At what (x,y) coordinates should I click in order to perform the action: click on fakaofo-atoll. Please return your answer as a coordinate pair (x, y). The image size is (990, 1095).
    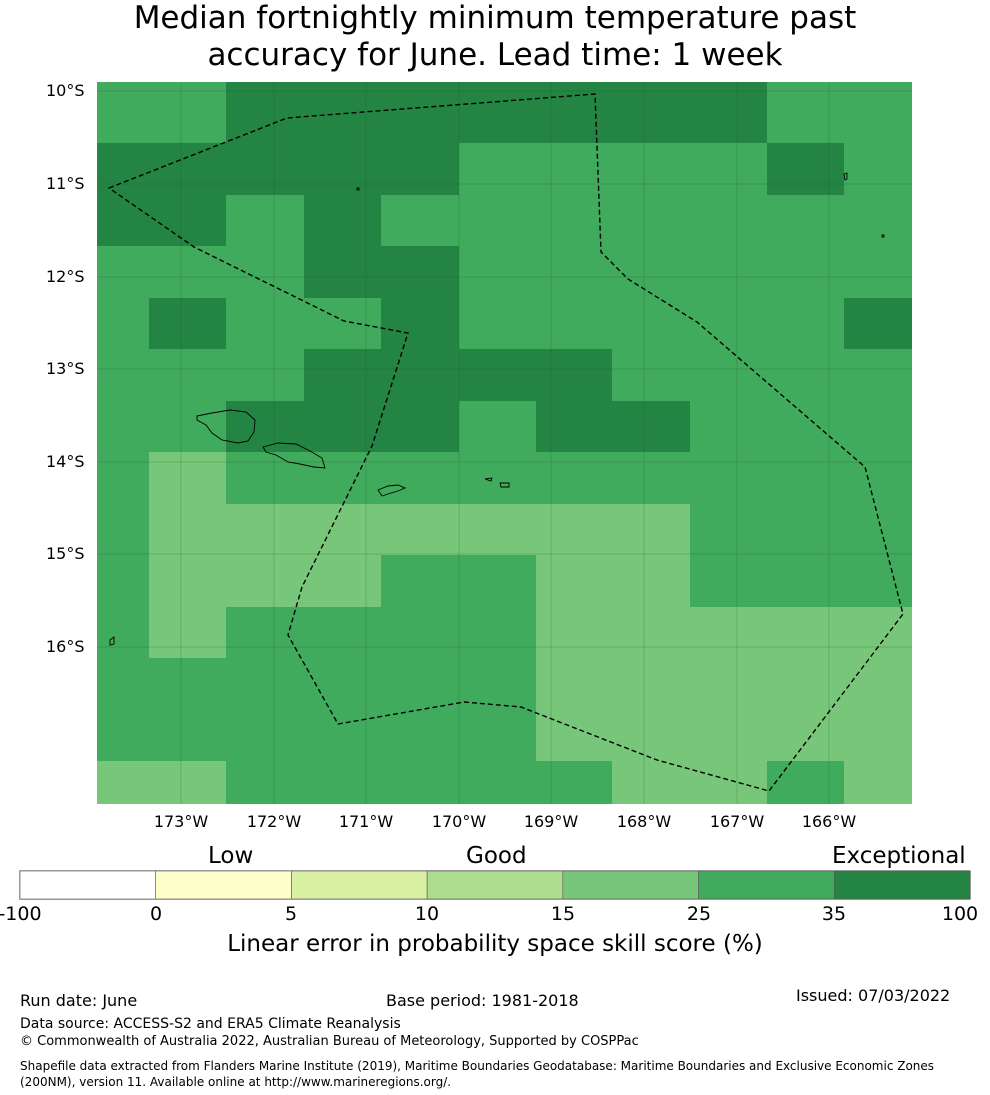
    Looking at the image, I should click on (883, 236).